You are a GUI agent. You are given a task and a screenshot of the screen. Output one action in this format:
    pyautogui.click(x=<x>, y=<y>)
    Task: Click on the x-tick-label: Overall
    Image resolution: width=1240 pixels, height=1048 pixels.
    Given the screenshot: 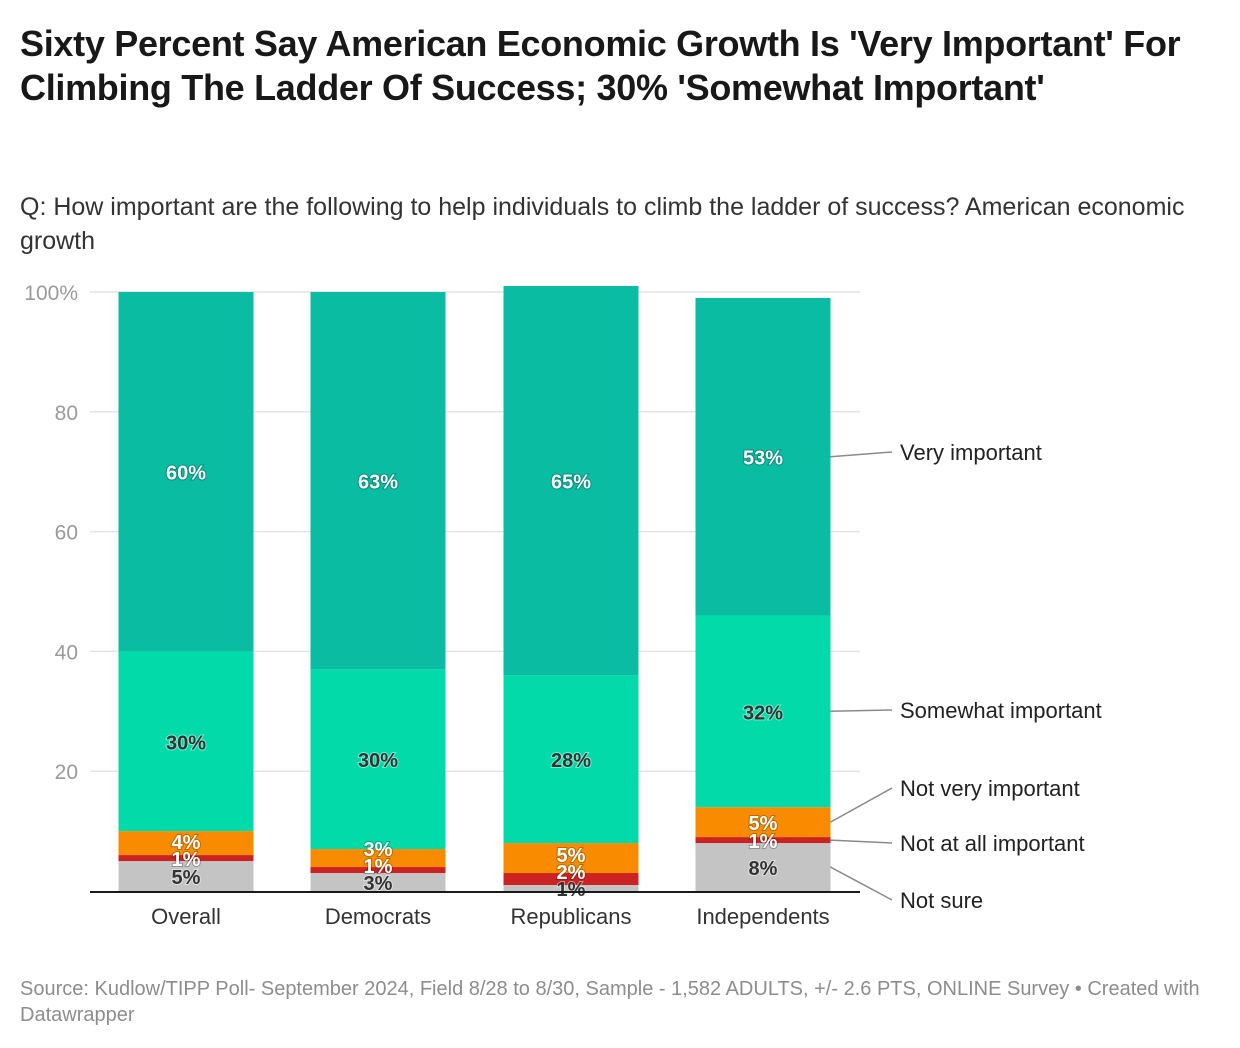 What is the action you would take?
    pyautogui.click(x=186, y=916)
    